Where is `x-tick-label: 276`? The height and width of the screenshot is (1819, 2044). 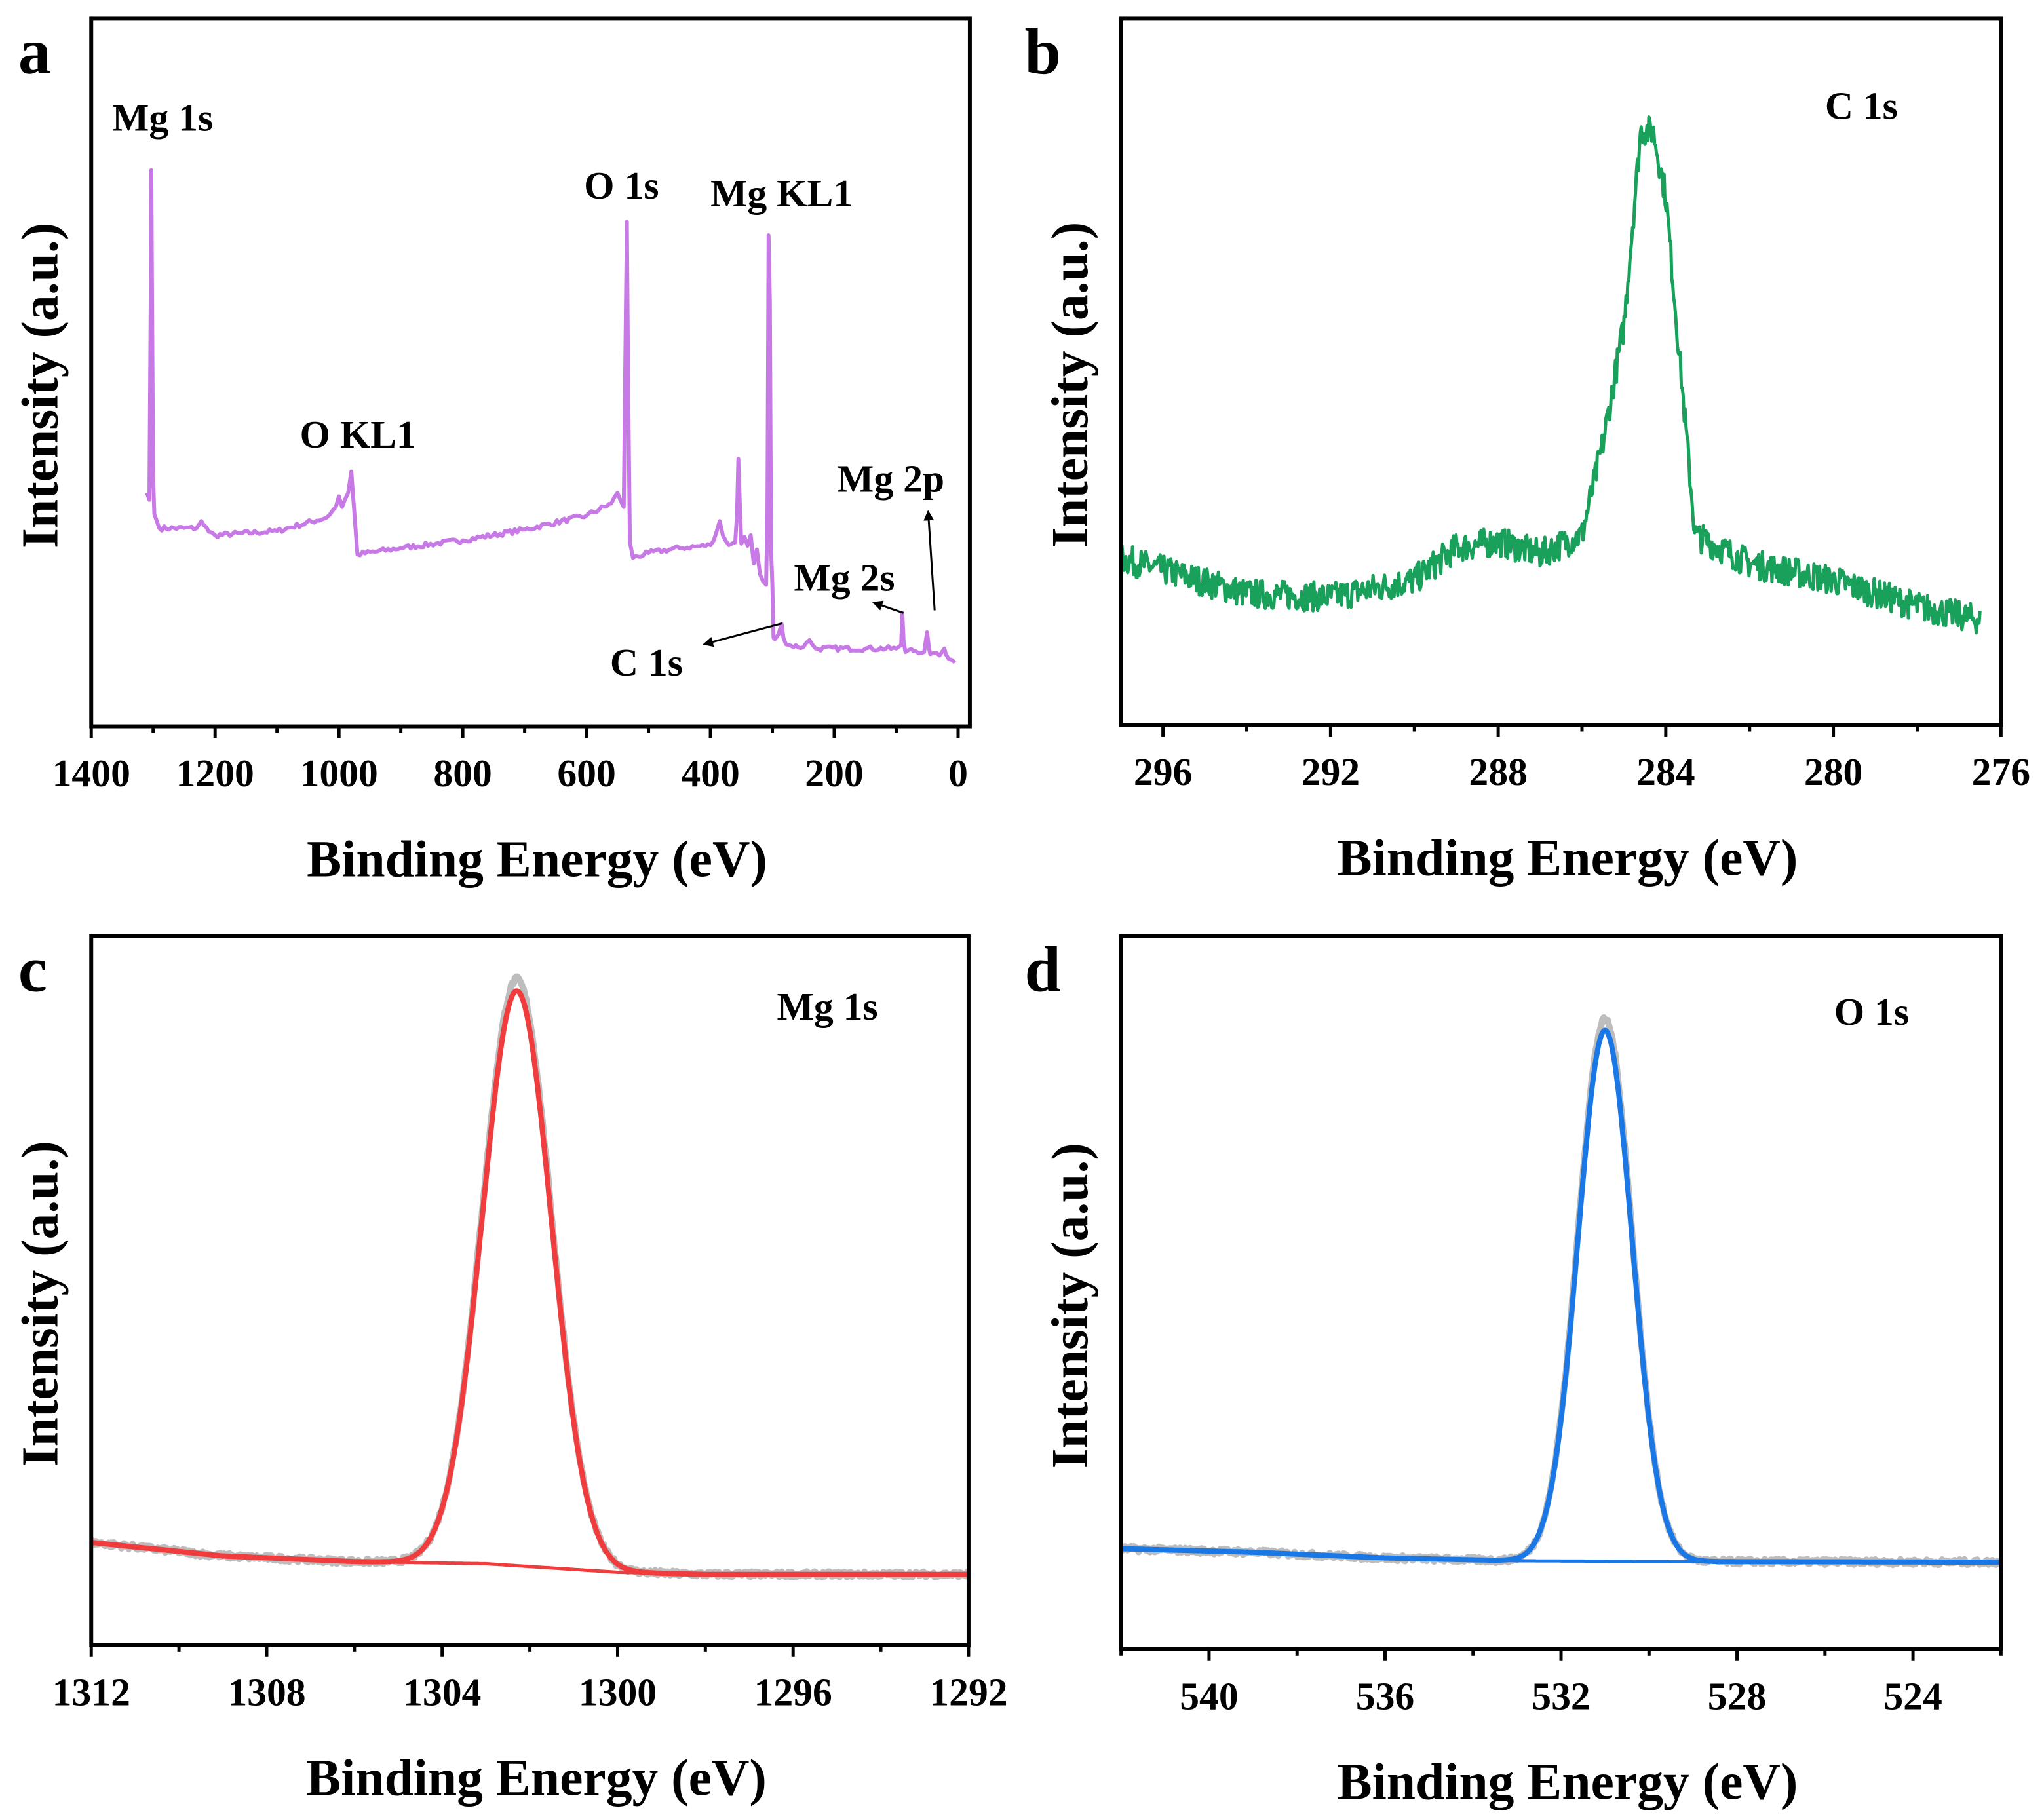
x-tick-label: 276 is located at coordinates (2001, 772).